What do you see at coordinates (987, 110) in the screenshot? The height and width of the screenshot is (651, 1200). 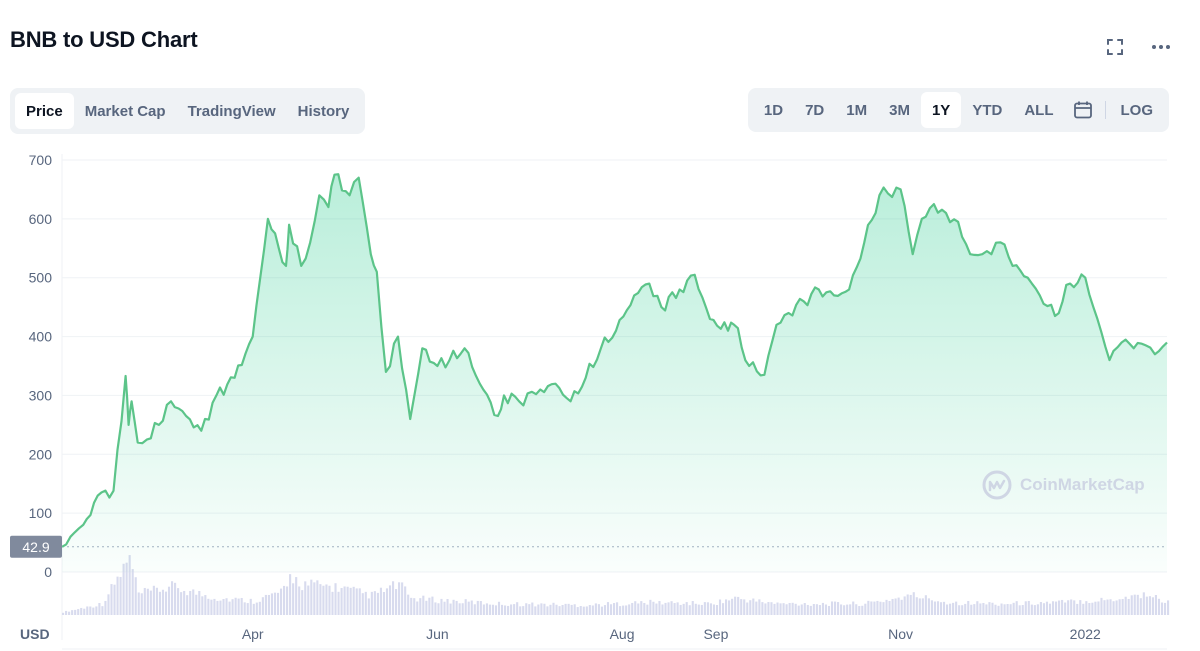 I see `range-ytd: YTD` at bounding box center [987, 110].